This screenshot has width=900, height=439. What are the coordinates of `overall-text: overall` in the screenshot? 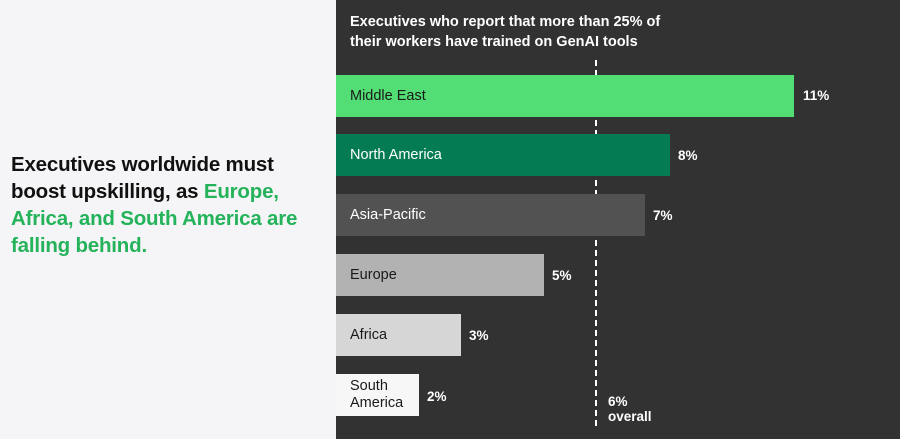 It's located at (630, 416).